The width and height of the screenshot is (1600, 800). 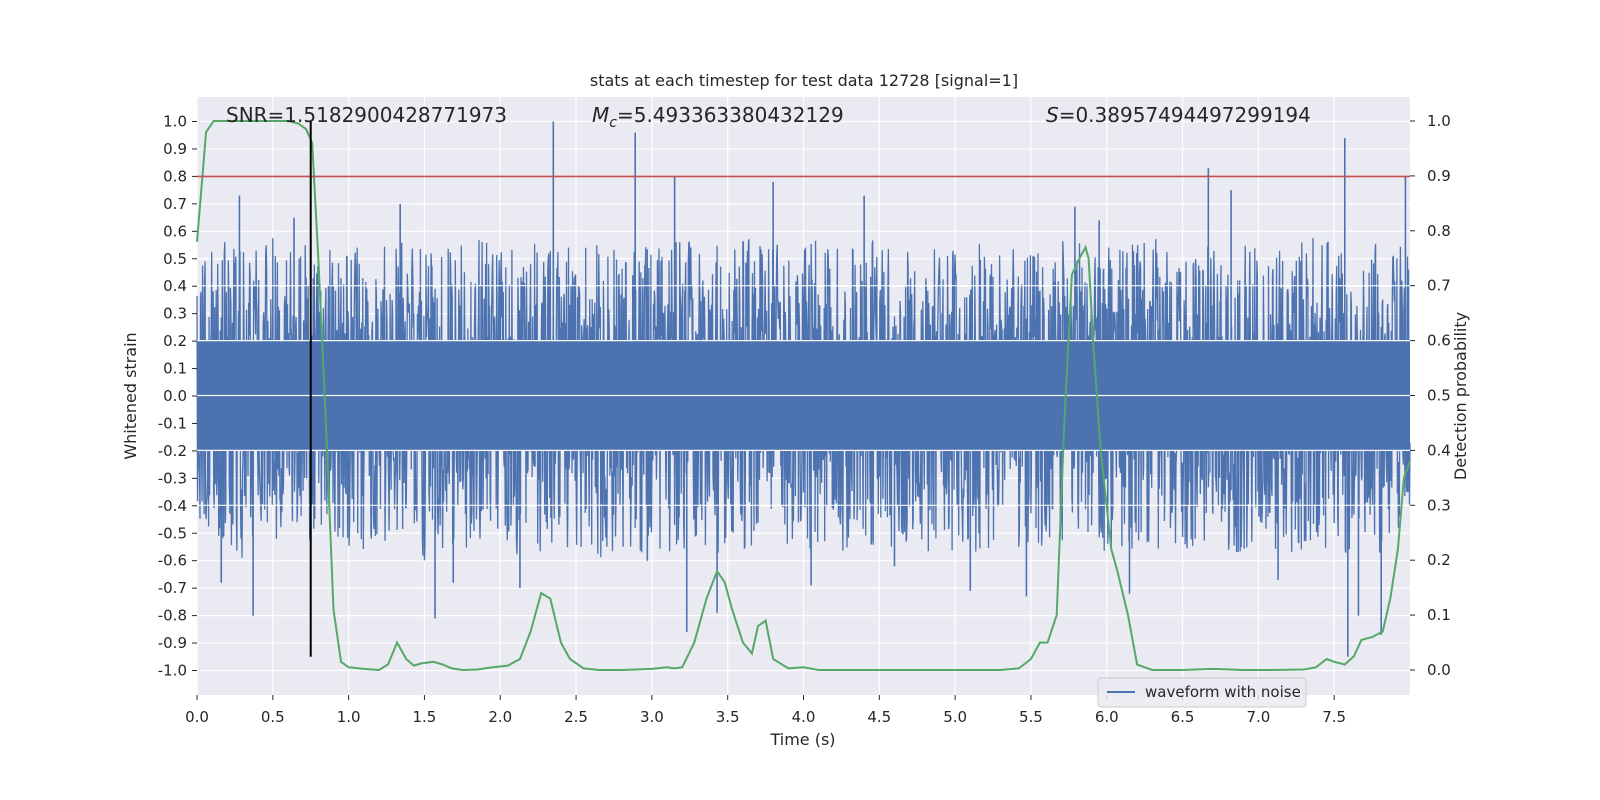 I want to click on y2-tick-label: 0.6, so click(x=1439, y=341).